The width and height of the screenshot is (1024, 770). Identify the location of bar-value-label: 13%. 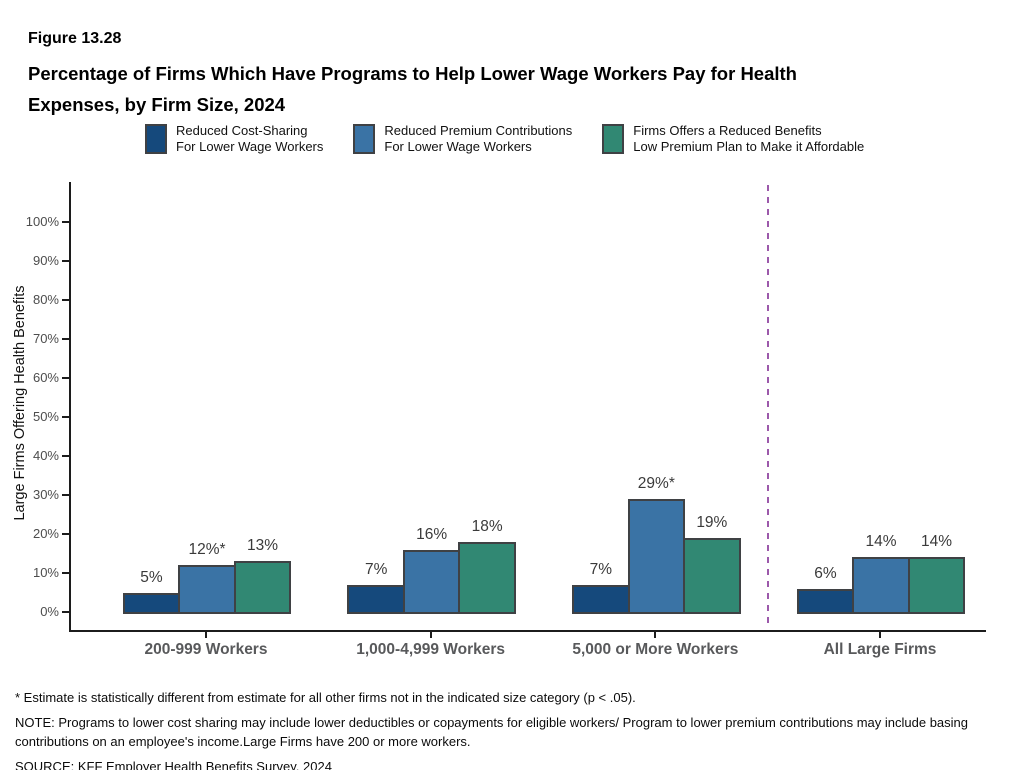
(262, 546).